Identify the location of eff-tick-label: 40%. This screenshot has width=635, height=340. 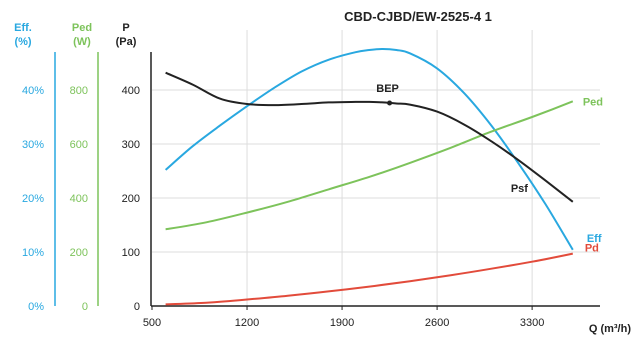
(33, 91).